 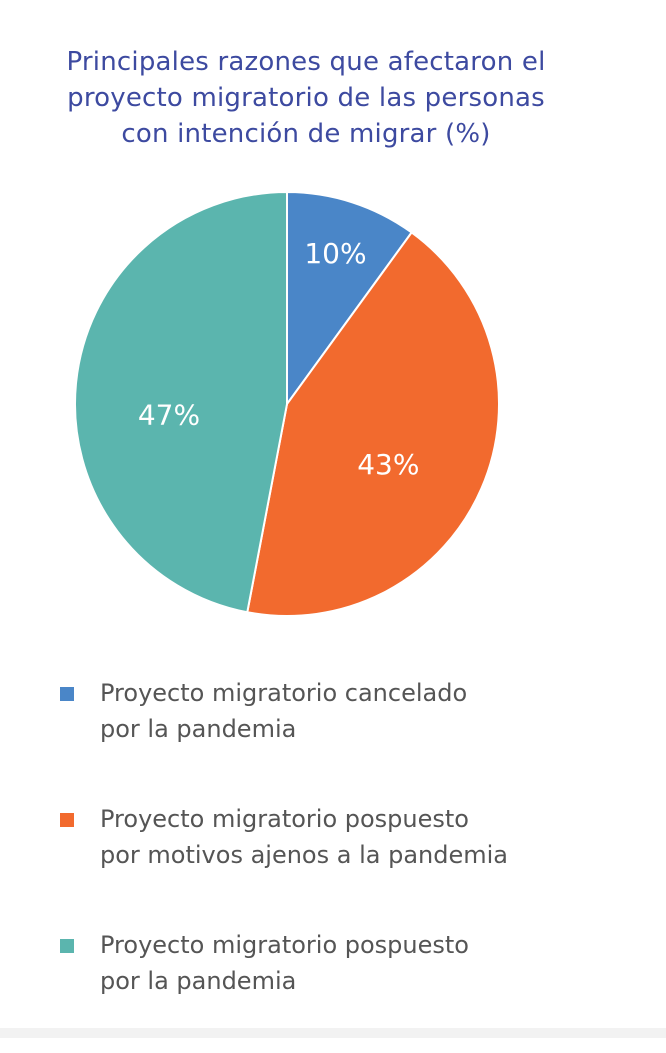 What do you see at coordinates (67, 820) in the screenshot?
I see `legend-swatch-pospuesto-ajenos` at bounding box center [67, 820].